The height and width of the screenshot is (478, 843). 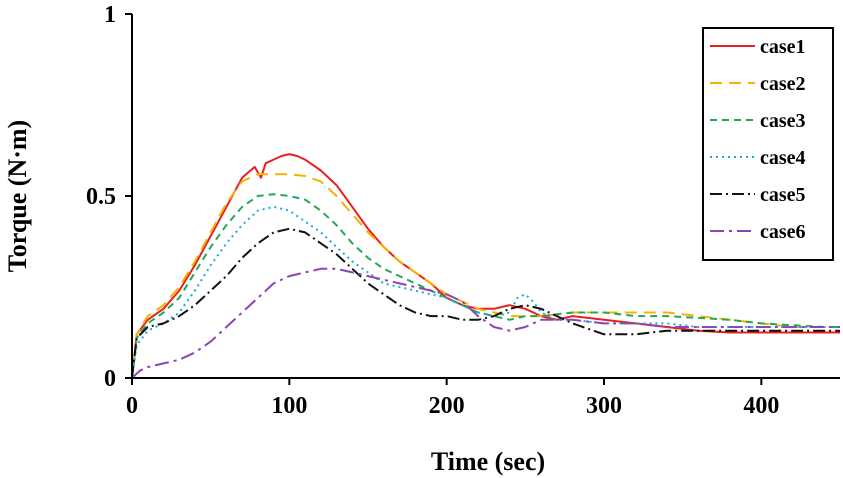 I want to click on x-axis-title: Time (sec), so click(x=488, y=461).